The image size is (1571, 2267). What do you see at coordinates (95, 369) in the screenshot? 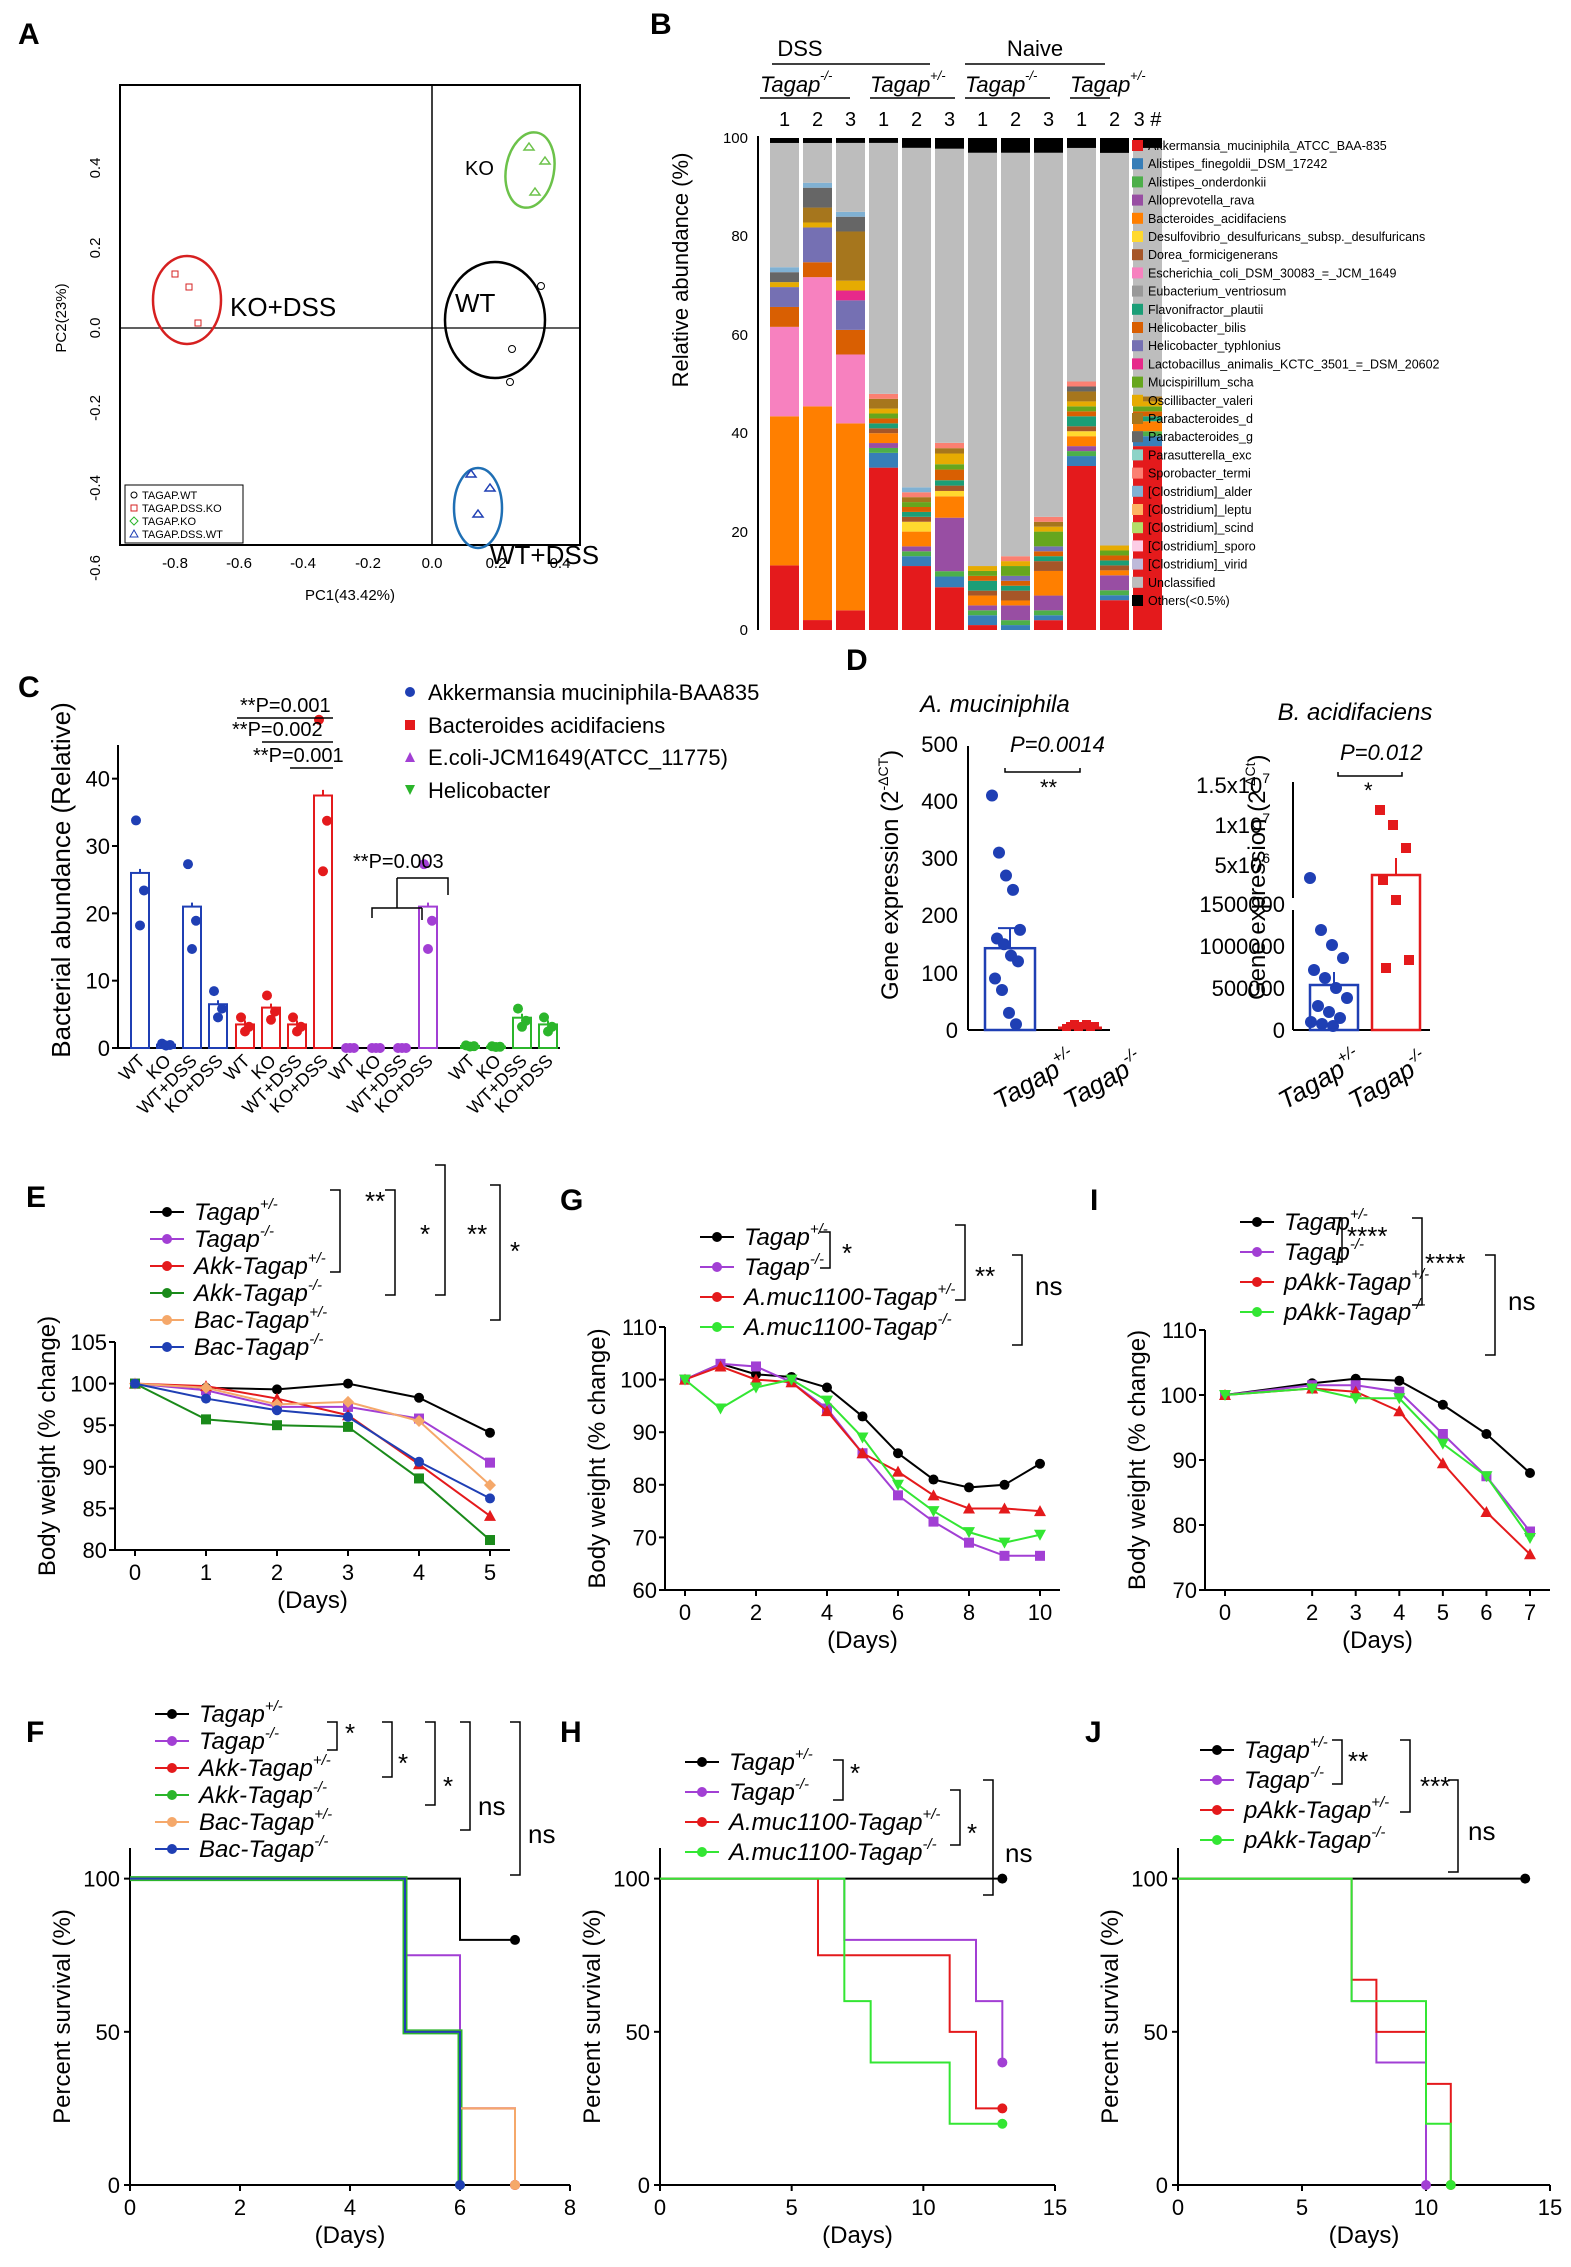
I see `pca-y-ticks: 0.4 0.2 0.0 -0.2 -0.4 -0.6` at bounding box center [95, 369].